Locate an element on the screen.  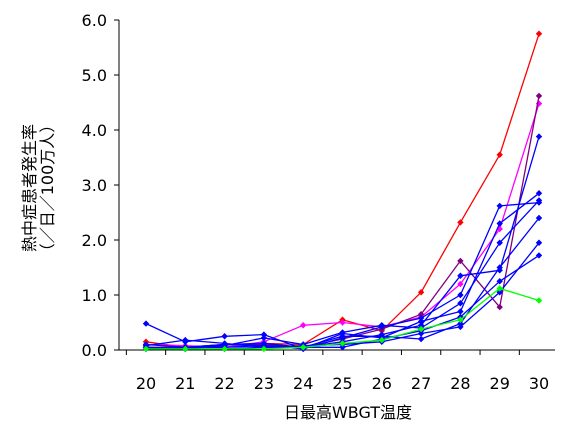
x-tick-label: 26 is located at coordinates (382, 383).